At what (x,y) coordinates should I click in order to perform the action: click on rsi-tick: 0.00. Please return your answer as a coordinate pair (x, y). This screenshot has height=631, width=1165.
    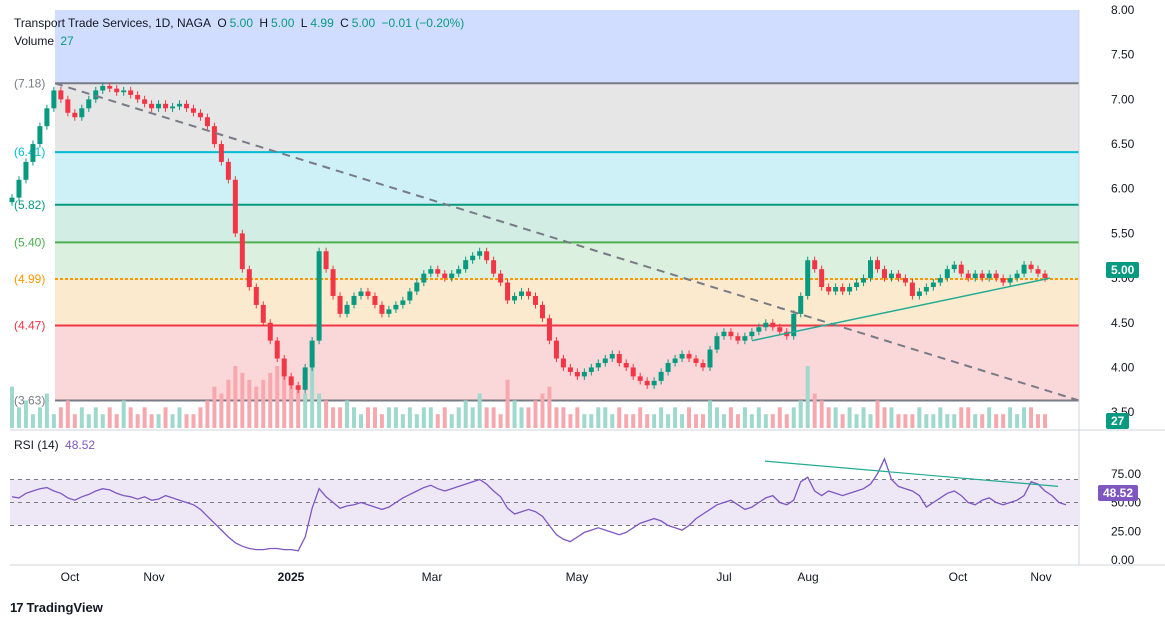
    Looking at the image, I should click on (1123, 560).